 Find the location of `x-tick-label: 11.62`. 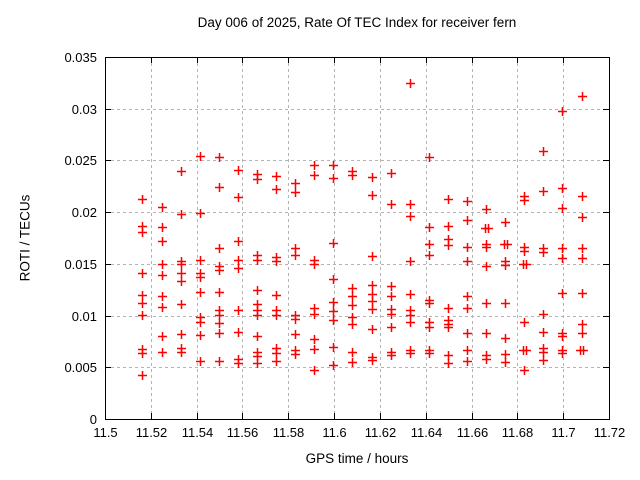

x-tick-label: 11.62 is located at coordinates (381, 432).